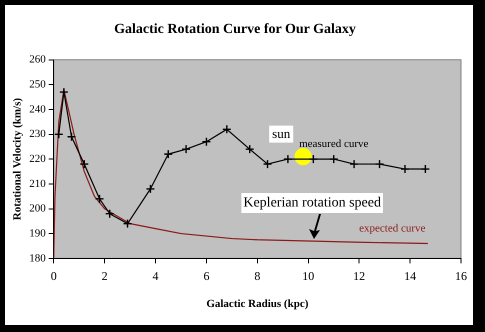  I want to click on y-tick-label: 210, so click(37, 184).